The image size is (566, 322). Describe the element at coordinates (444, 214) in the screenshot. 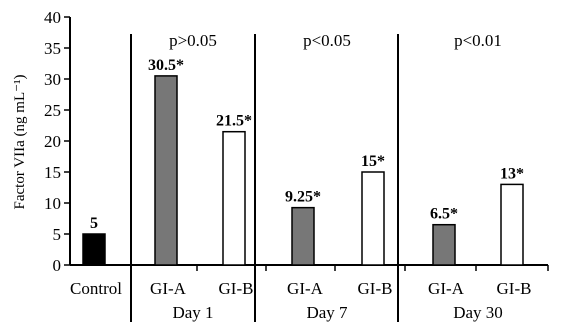

I see `bar-value-label: 6.5*` at that location.